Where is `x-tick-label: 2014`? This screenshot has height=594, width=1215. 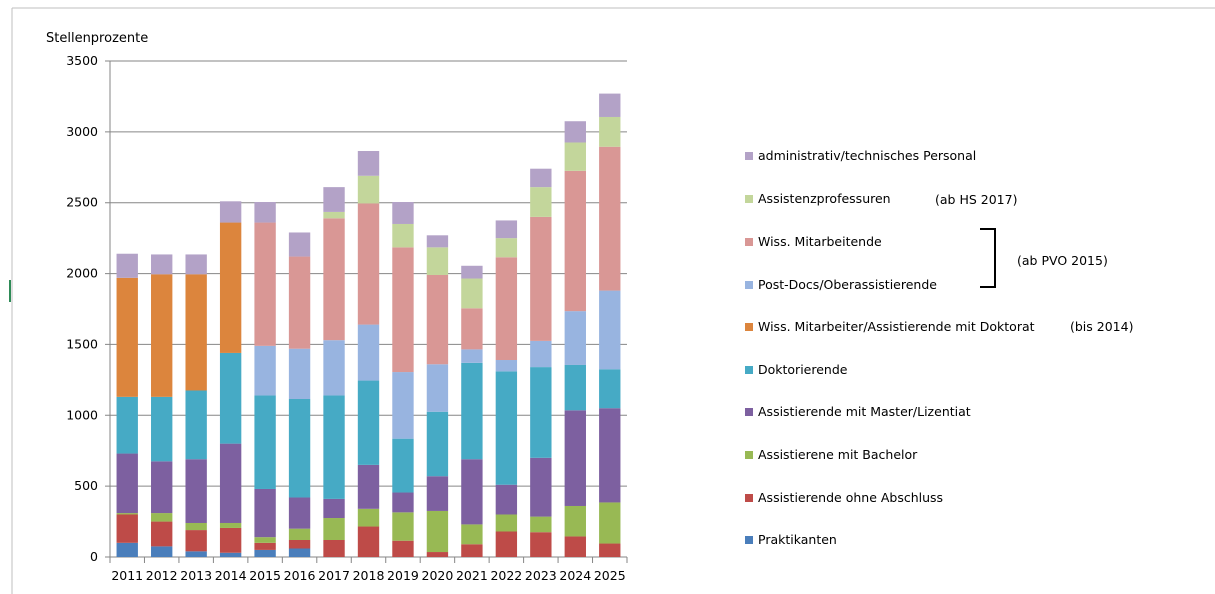
x-tick-label: 2014 is located at coordinates (231, 575).